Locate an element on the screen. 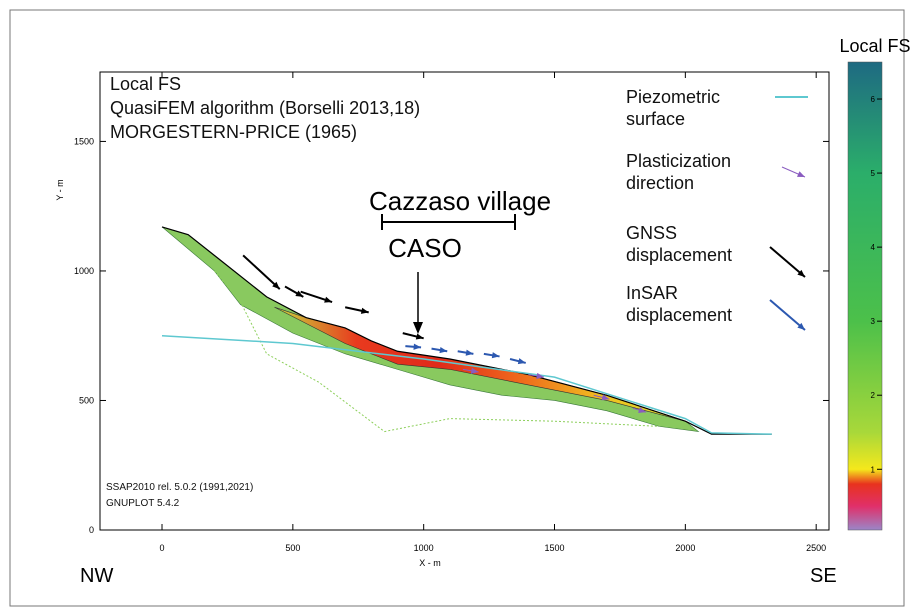 The image size is (914, 616). footnote: GNUPLOT 5.4.2 is located at coordinates (143, 503).